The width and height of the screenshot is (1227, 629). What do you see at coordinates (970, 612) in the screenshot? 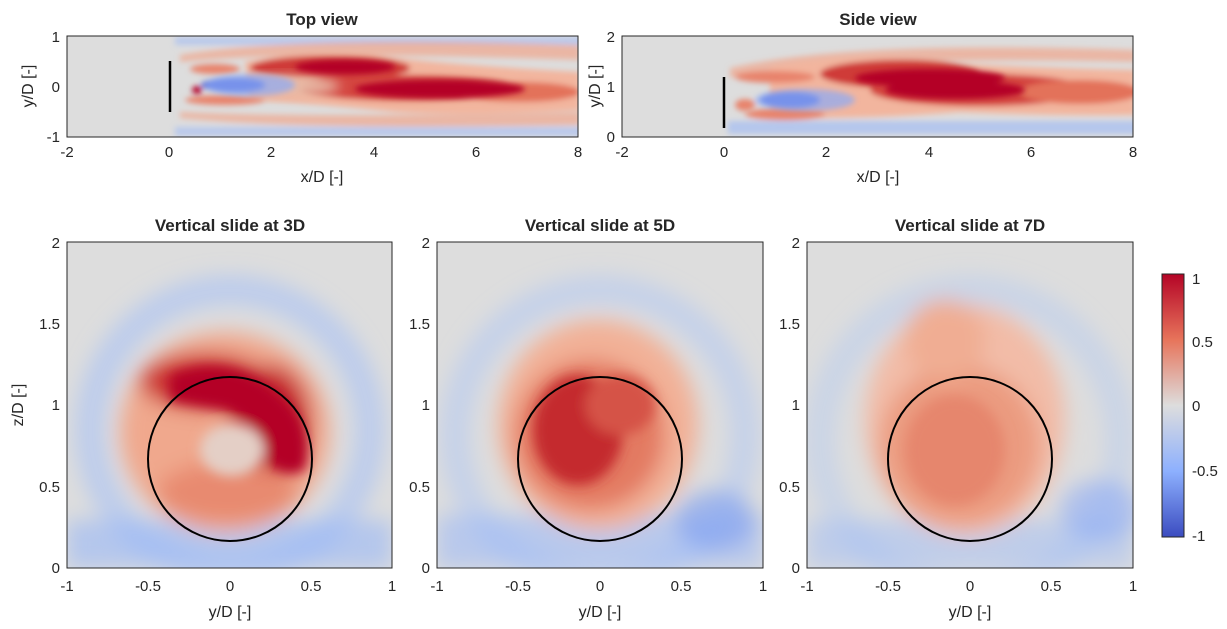
I see `slice-7d-x-axis-label: y/D [-]` at bounding box center [970, 612].